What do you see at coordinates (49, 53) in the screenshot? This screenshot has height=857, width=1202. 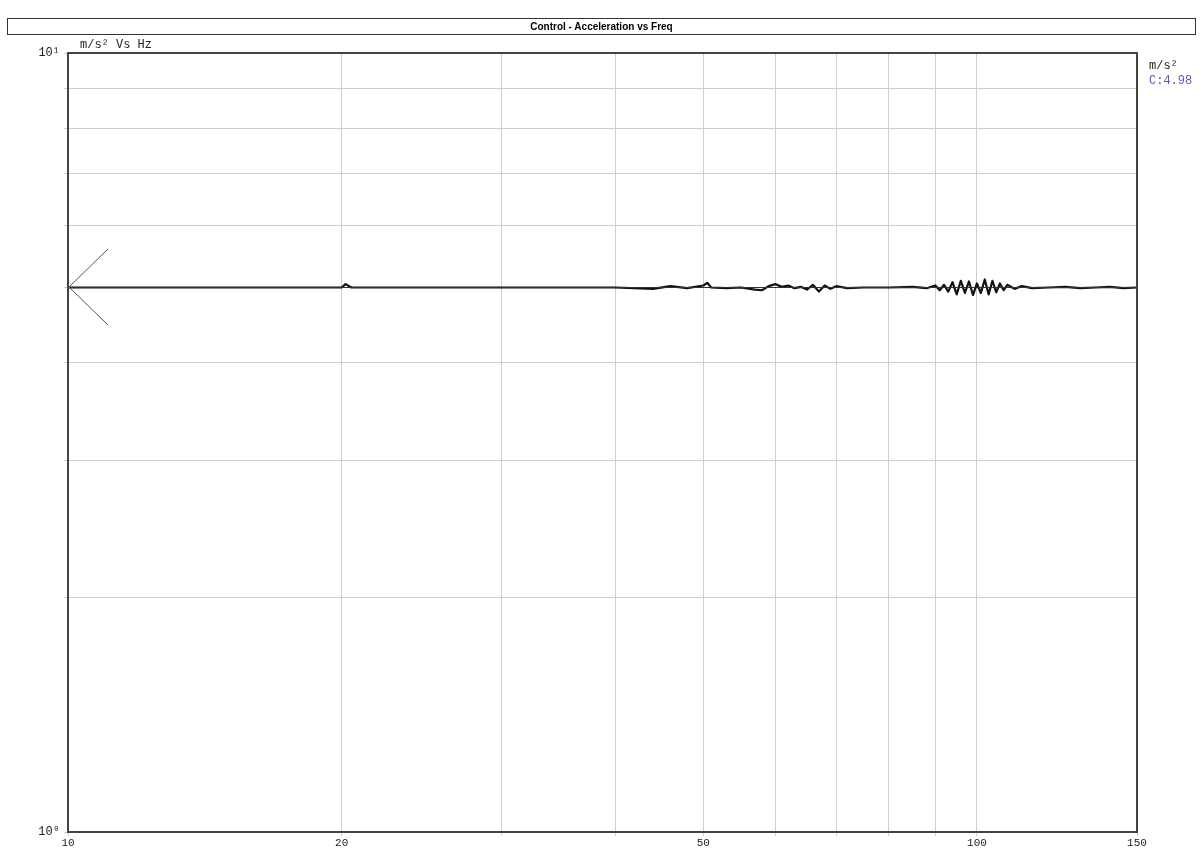 I see `y-tick-label: 10¹` at bounding box center [49, 53].